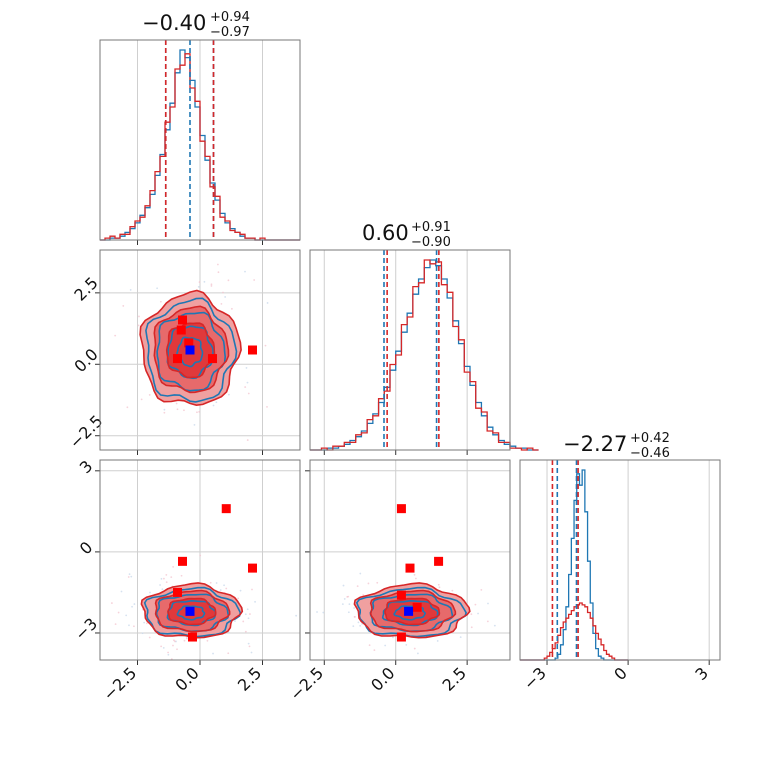 The height and width of the screenshot is (760, 760). What do you see at coordinates (701, 673) in the screenshot?
I see `tick-label-x: 3` at bounding box center [701, 673].